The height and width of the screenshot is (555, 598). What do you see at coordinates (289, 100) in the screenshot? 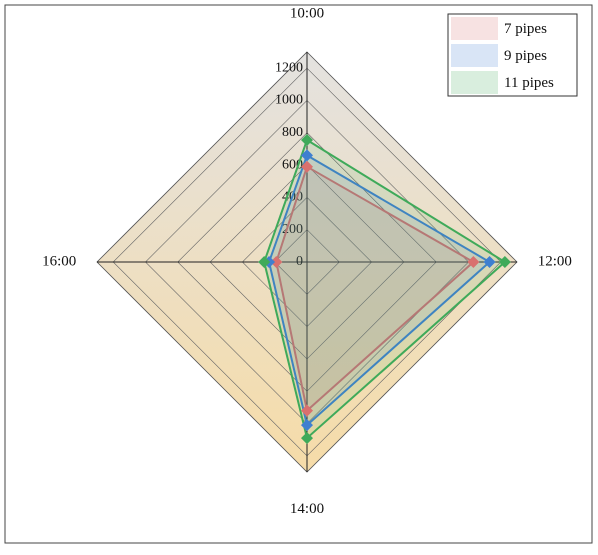
I see `r-tick-label: 1000` at bounding box center [289, 100].